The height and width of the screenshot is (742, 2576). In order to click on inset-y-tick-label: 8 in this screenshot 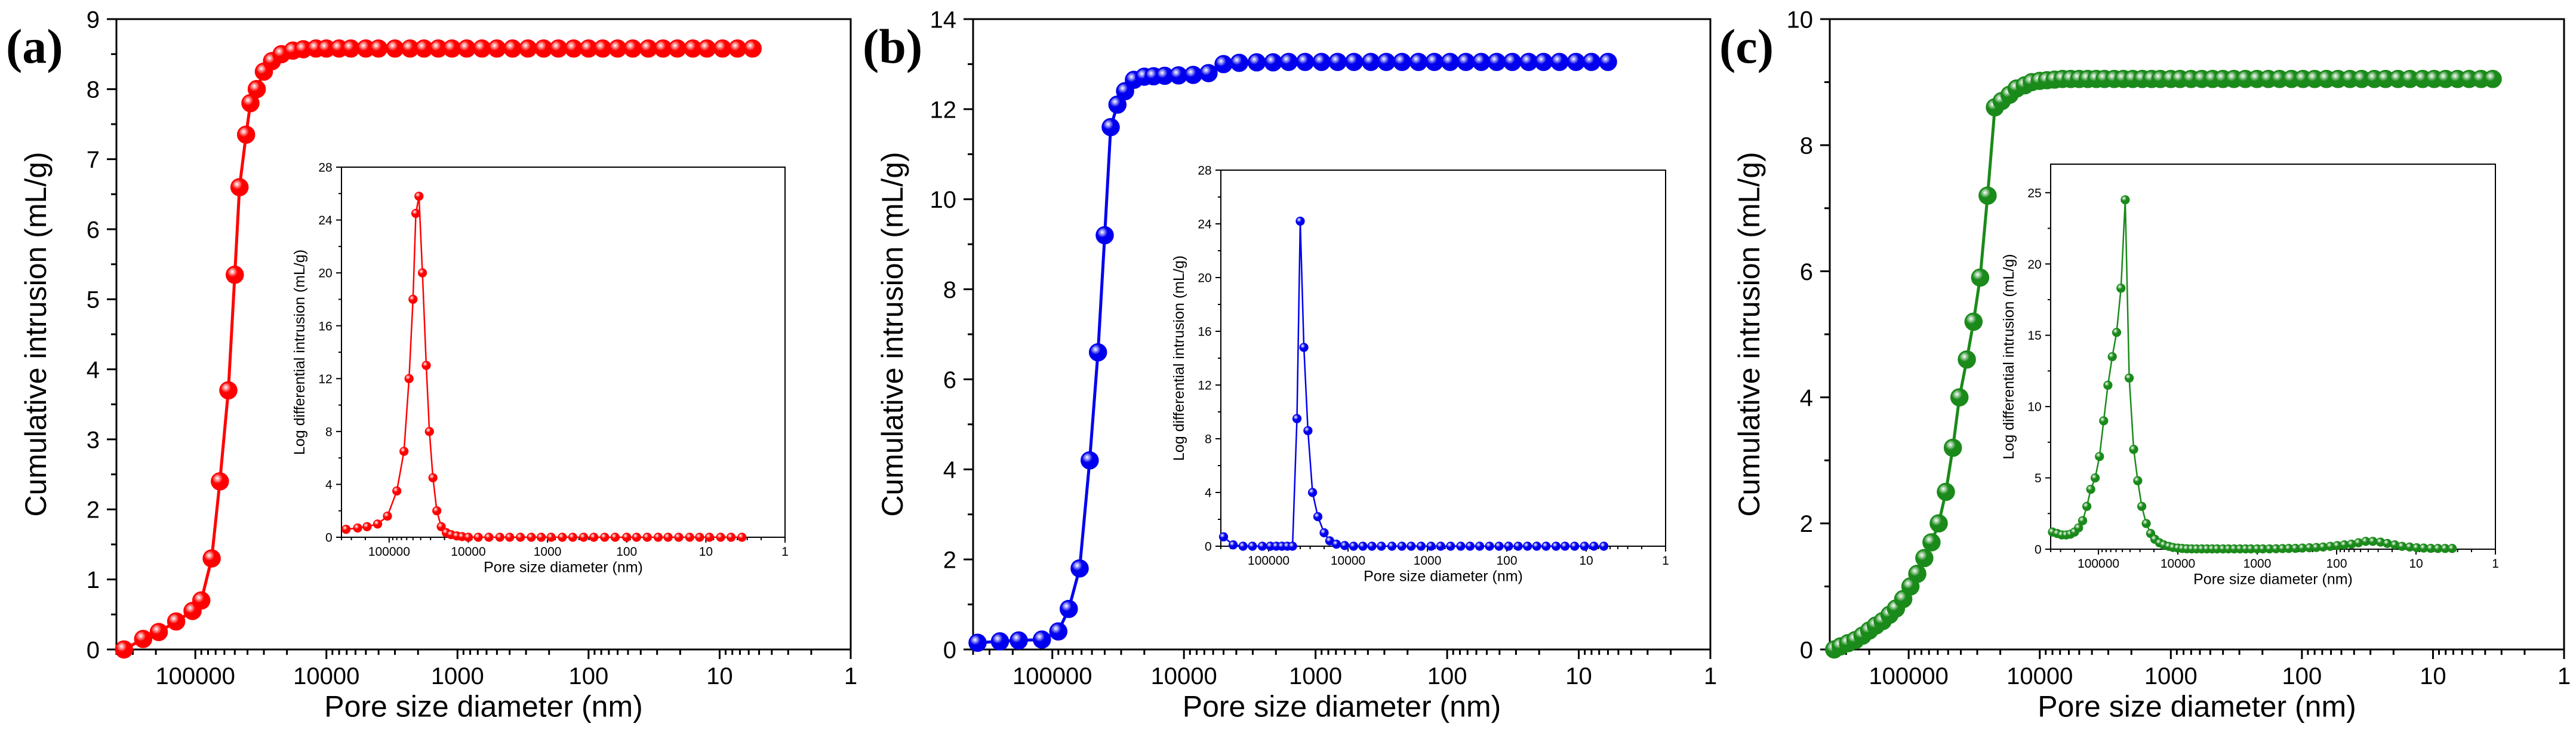, I will do `click(1208, 440)`.